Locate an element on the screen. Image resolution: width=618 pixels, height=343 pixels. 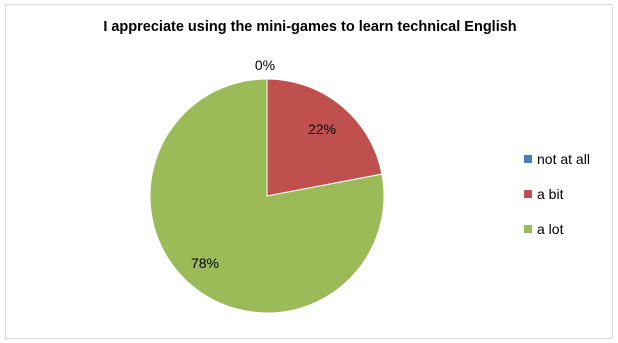
legend-swatch-a-bit is located at coordinates (528, 194).